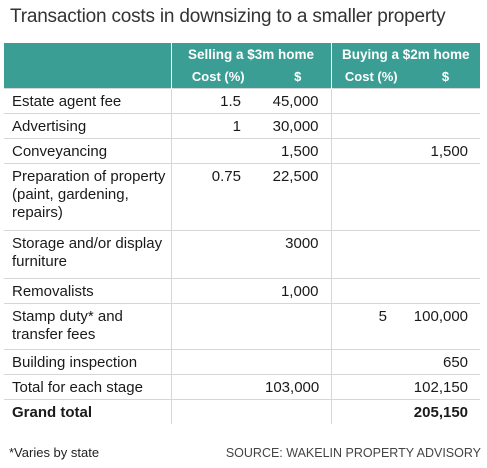 Image resolution: width=487 pixels, height=468 pixels. Describe the element at coordinates (446, 387) in the screenshot. I see `buy-amount-cell: 102,150` at that location.